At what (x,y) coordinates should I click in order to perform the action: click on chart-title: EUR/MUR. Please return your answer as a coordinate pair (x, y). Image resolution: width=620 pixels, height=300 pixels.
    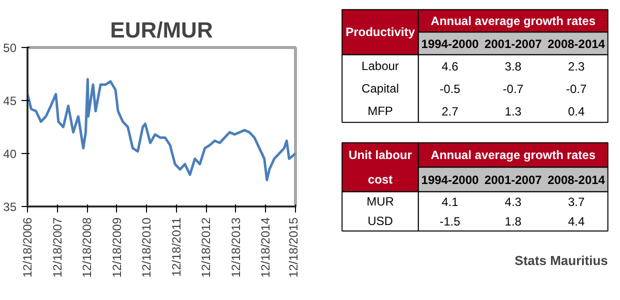
    Looking at the image, I should click on (161, 30).